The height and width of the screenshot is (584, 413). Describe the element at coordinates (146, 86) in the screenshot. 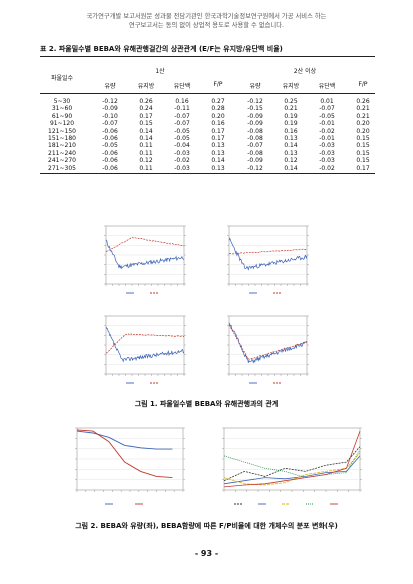

I see `column-header-1: 유지방` at that location.